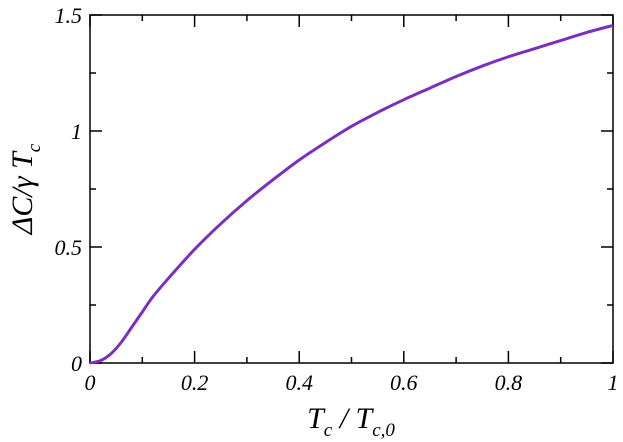  What do you see at coordinates (351, 421) in the screenshot?
I see `x-axis-label: Tc / Tc,0` at bounding box center [351, 421].